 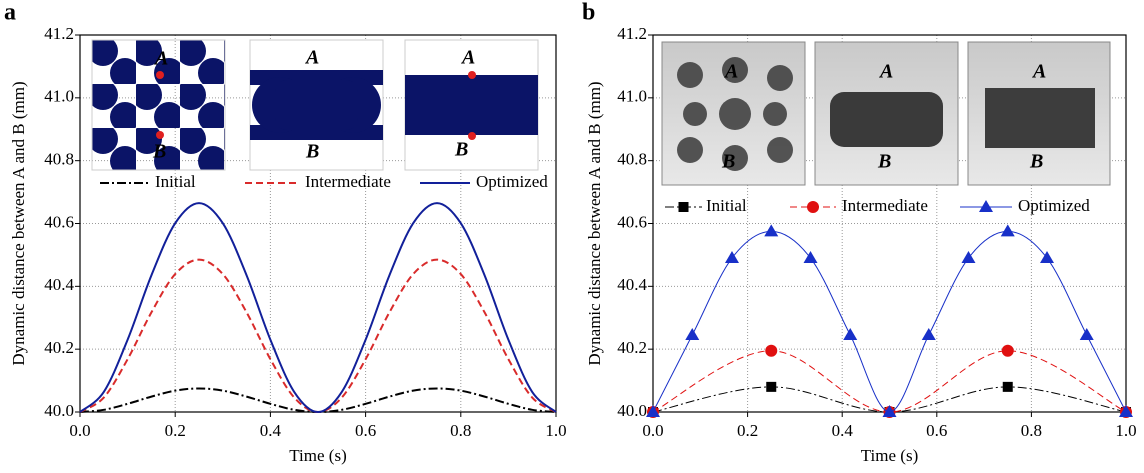 I want to click on inset-photos, so click(x=886, y=113).